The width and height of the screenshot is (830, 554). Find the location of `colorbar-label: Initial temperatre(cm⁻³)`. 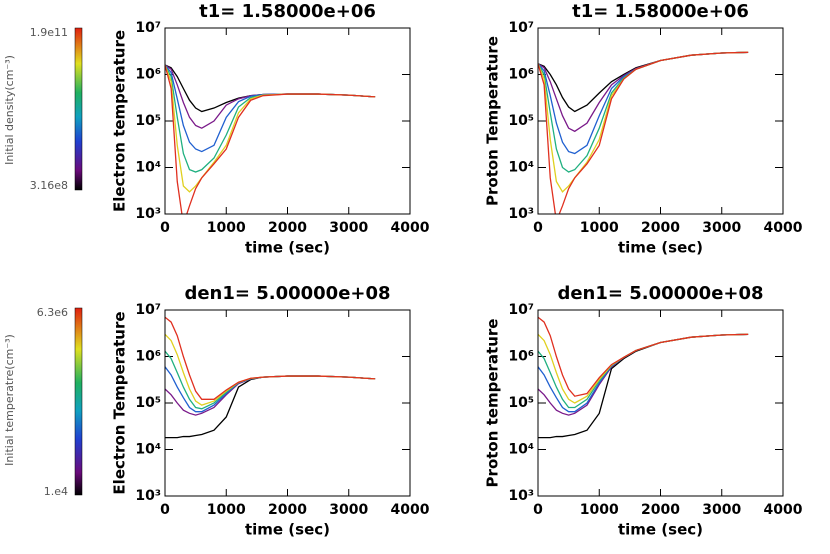

colorbar-label: Initial temperatre(cm⁻³) is located at coordinates (9, 400).